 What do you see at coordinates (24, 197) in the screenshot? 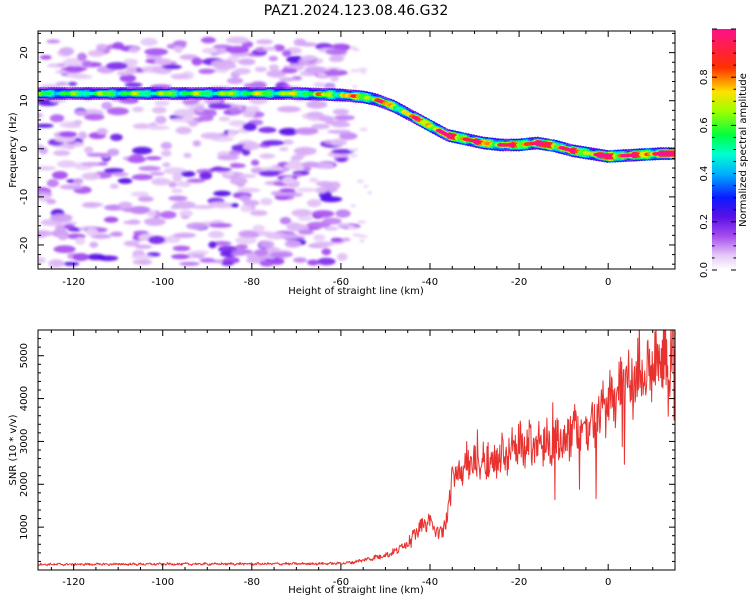
I see `y-tick-label: -10` at bounding box center [24, 197].